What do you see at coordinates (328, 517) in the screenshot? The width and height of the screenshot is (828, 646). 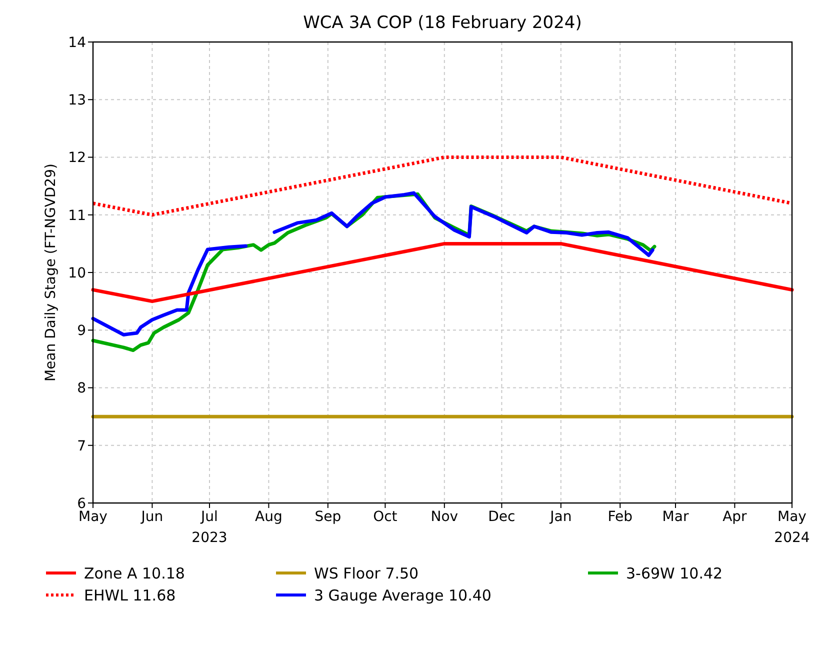 I see `x-tick-label: Sep` at bounding box center [328, 517].